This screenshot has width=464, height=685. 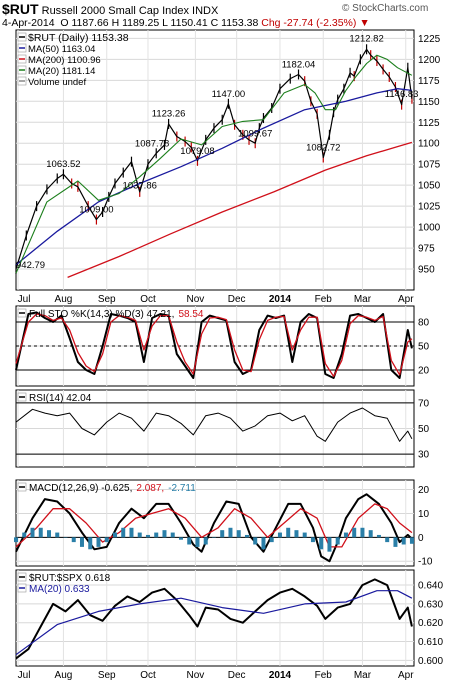 I want to click on price-annotation: 1182.04, so click(x=299, y=64).